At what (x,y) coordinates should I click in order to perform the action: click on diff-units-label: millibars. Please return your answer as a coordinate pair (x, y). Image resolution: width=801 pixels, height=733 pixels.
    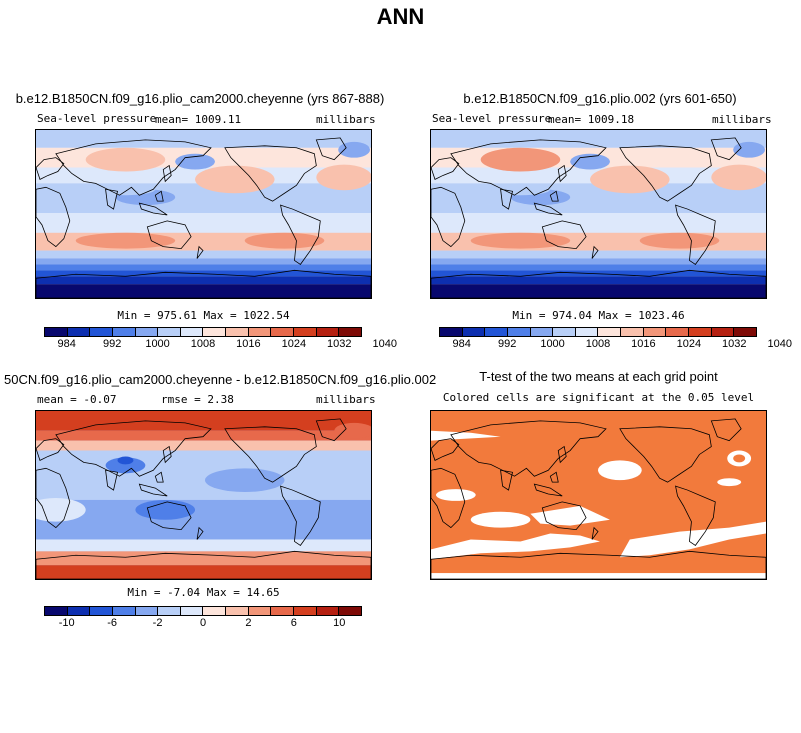
    Looking at the image, I should click on (346, 399).